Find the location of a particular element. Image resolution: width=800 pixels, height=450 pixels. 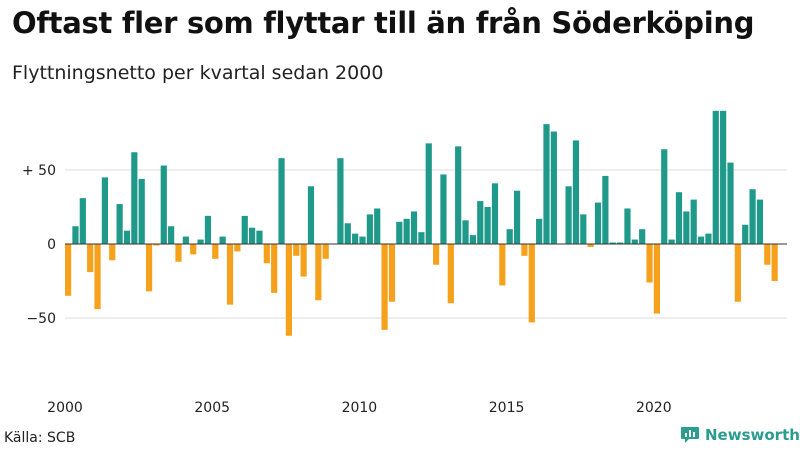

x-tick-label: 2020 is located at coordinates (654, 408).